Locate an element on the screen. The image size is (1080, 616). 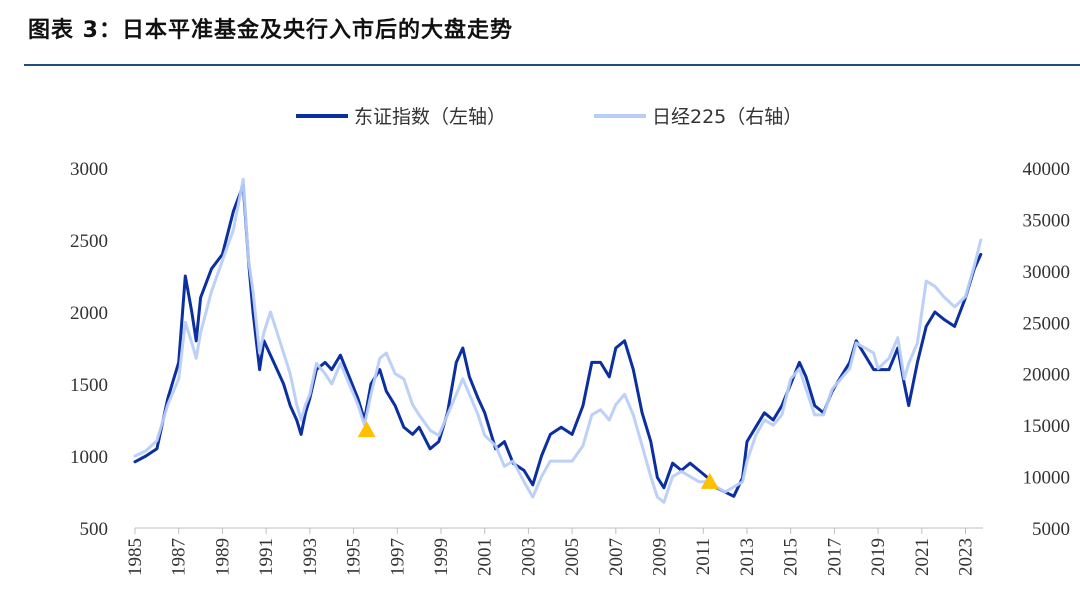
x-tick-label: 1987 is located at coordinates (179, 557).